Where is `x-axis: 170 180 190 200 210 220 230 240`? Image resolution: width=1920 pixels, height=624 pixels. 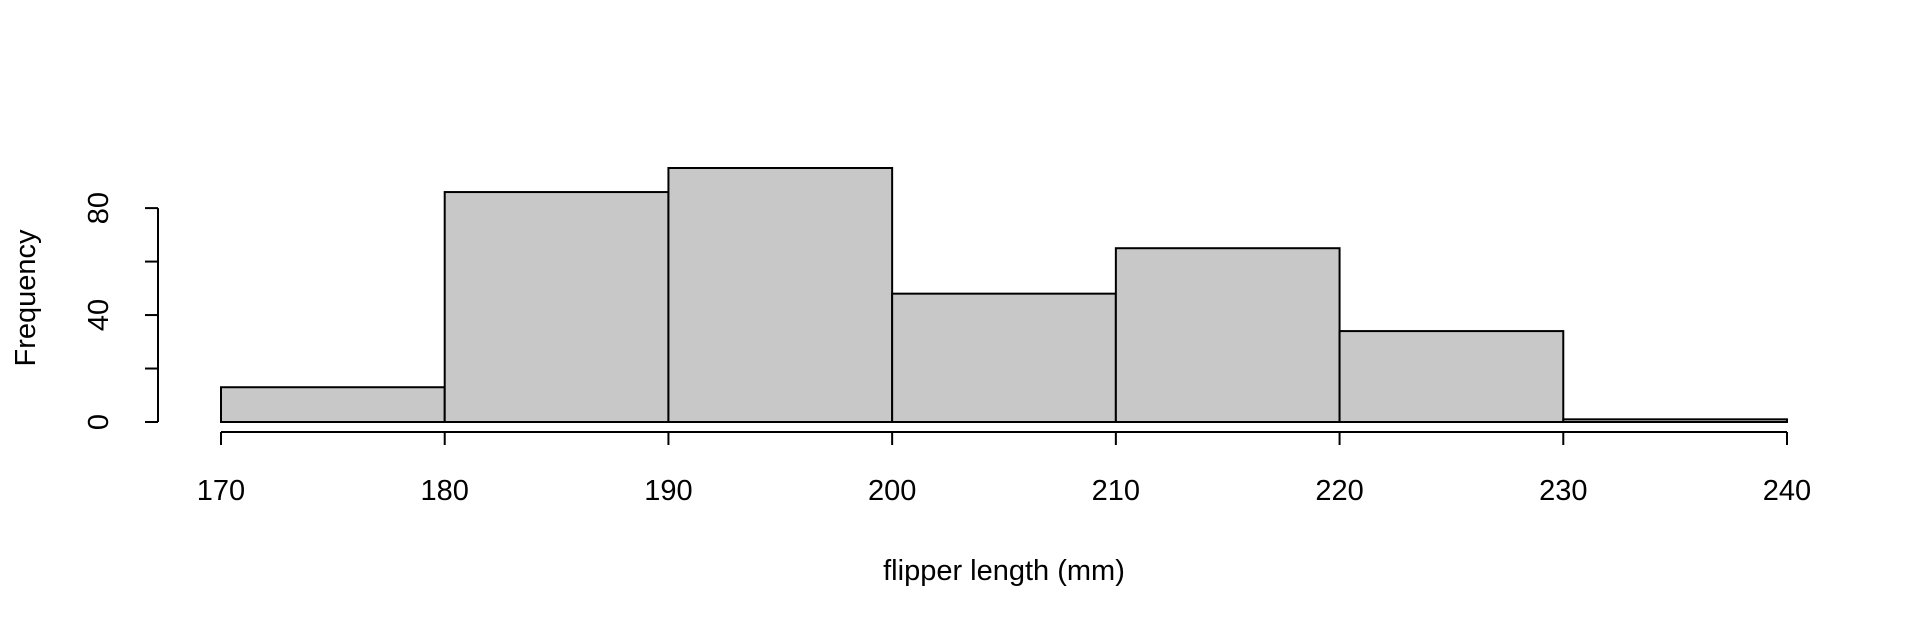
x-axis: 170 180 190 200 210 220 230 240 is located at coordinates (1004, 469).